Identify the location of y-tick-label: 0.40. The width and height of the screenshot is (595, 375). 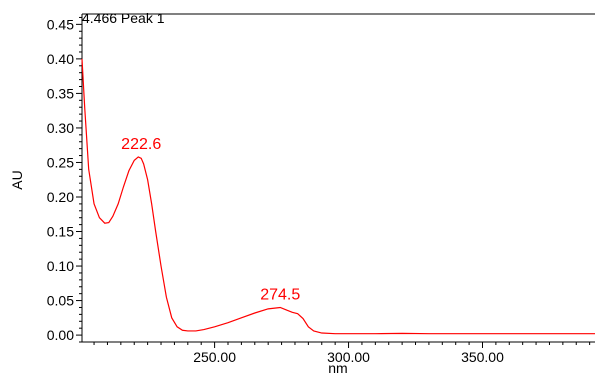
(60, 59).